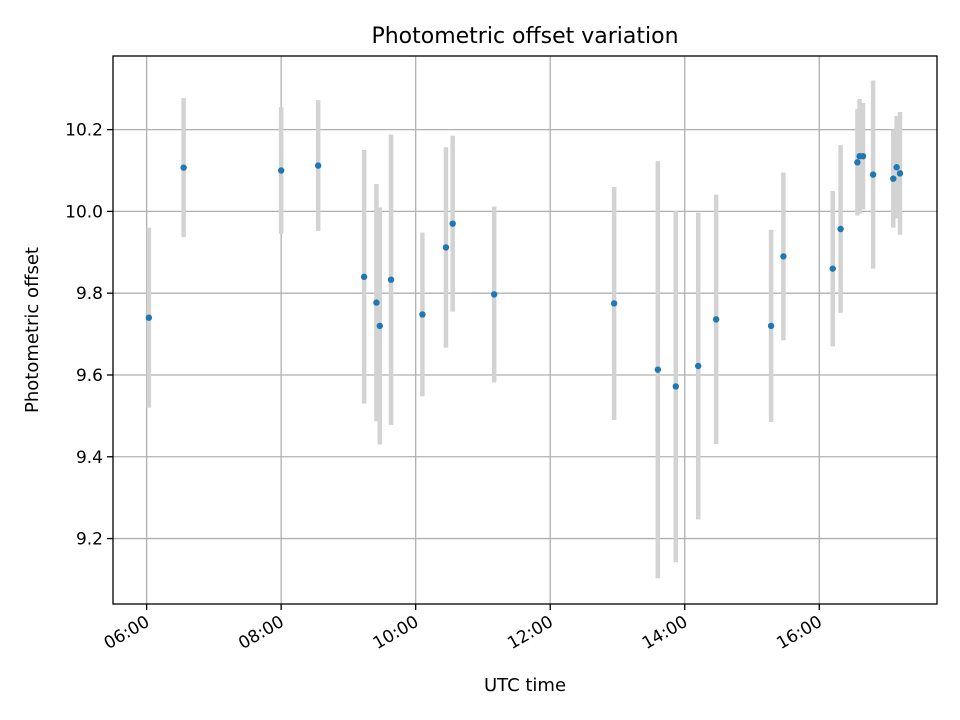 The height and width of the screenshot is (720, 960). I want to click on y-tick-label: 9.6, so click(89, 376).